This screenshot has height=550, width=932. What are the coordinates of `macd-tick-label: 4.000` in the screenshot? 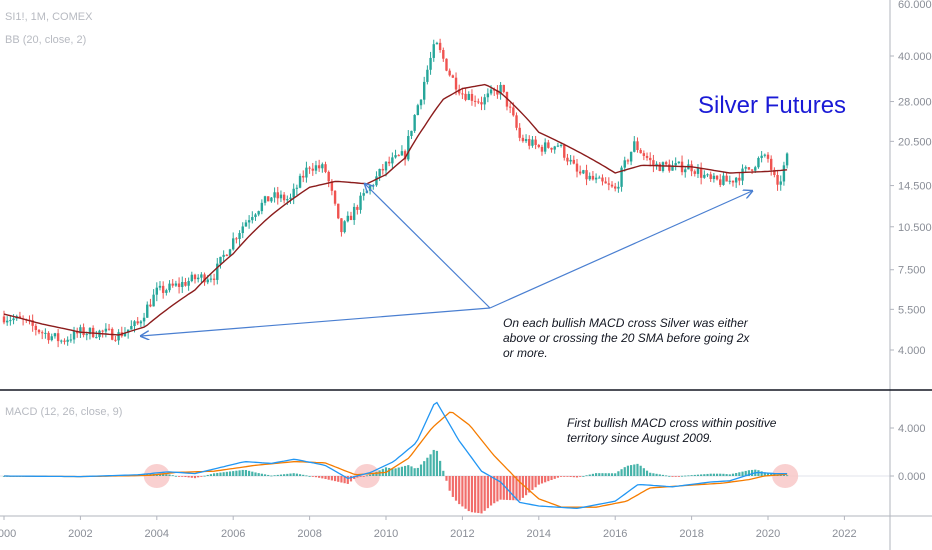 It's located at (912, 429).